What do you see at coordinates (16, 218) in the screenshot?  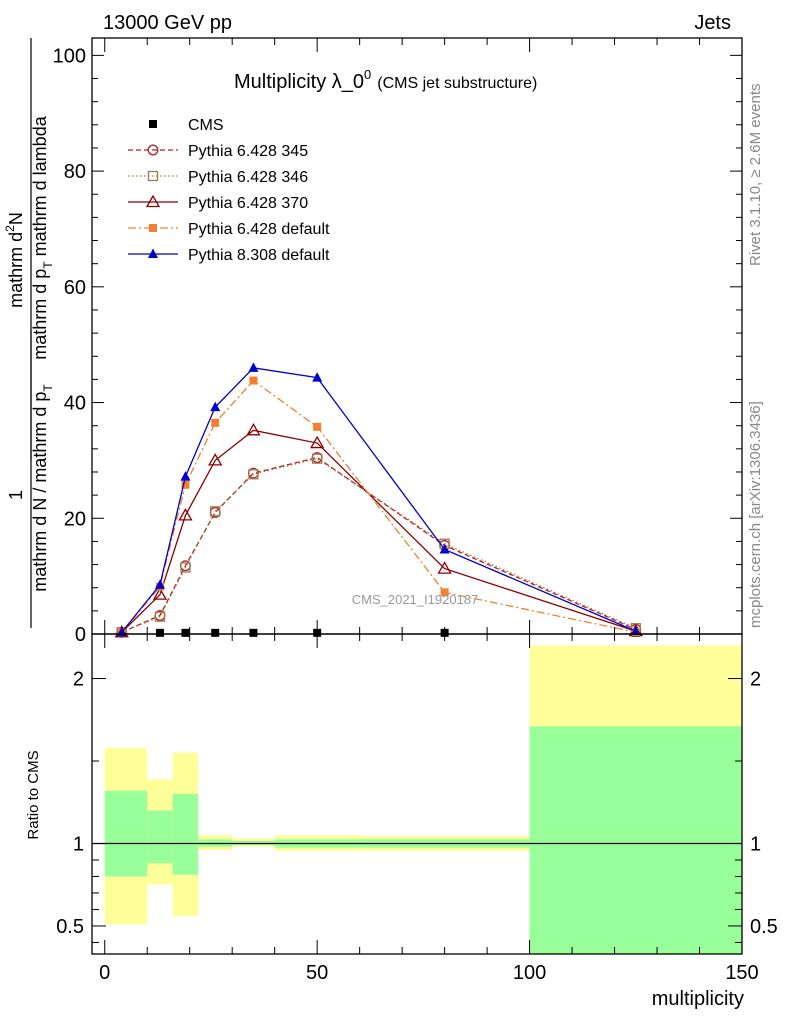 I see `ylabel-num-tail: N` at bounding box center [16, 218].